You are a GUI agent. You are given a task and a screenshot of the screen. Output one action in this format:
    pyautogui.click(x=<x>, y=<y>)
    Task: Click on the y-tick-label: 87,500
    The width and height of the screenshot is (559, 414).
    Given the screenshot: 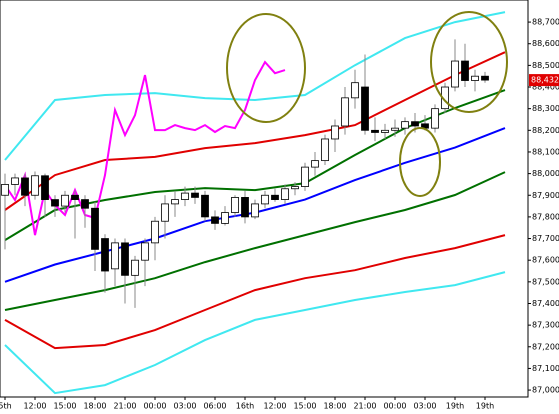 What is the action you would take?
    pyautogui.click(x=545, y=281)
    